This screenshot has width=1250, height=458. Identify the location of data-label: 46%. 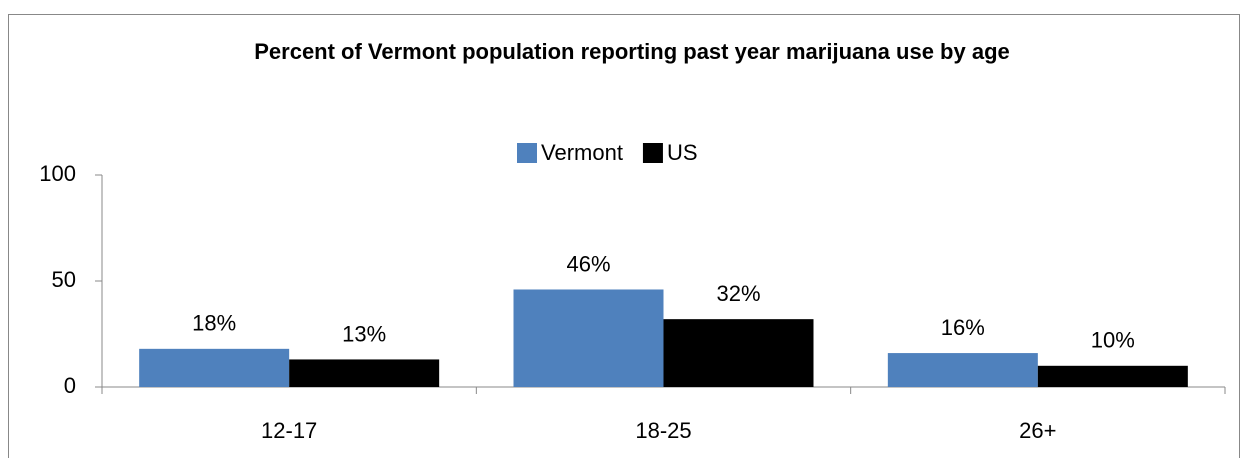
(588, 263).